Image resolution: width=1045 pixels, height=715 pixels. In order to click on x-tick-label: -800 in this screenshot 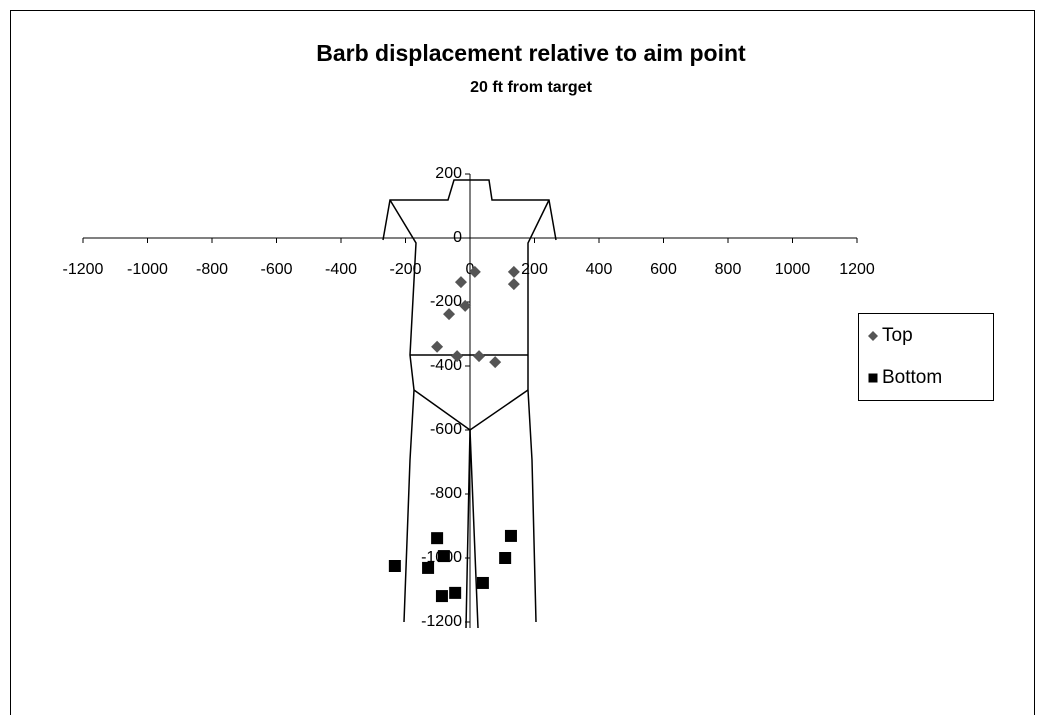, I will do `click(212, 269)`.